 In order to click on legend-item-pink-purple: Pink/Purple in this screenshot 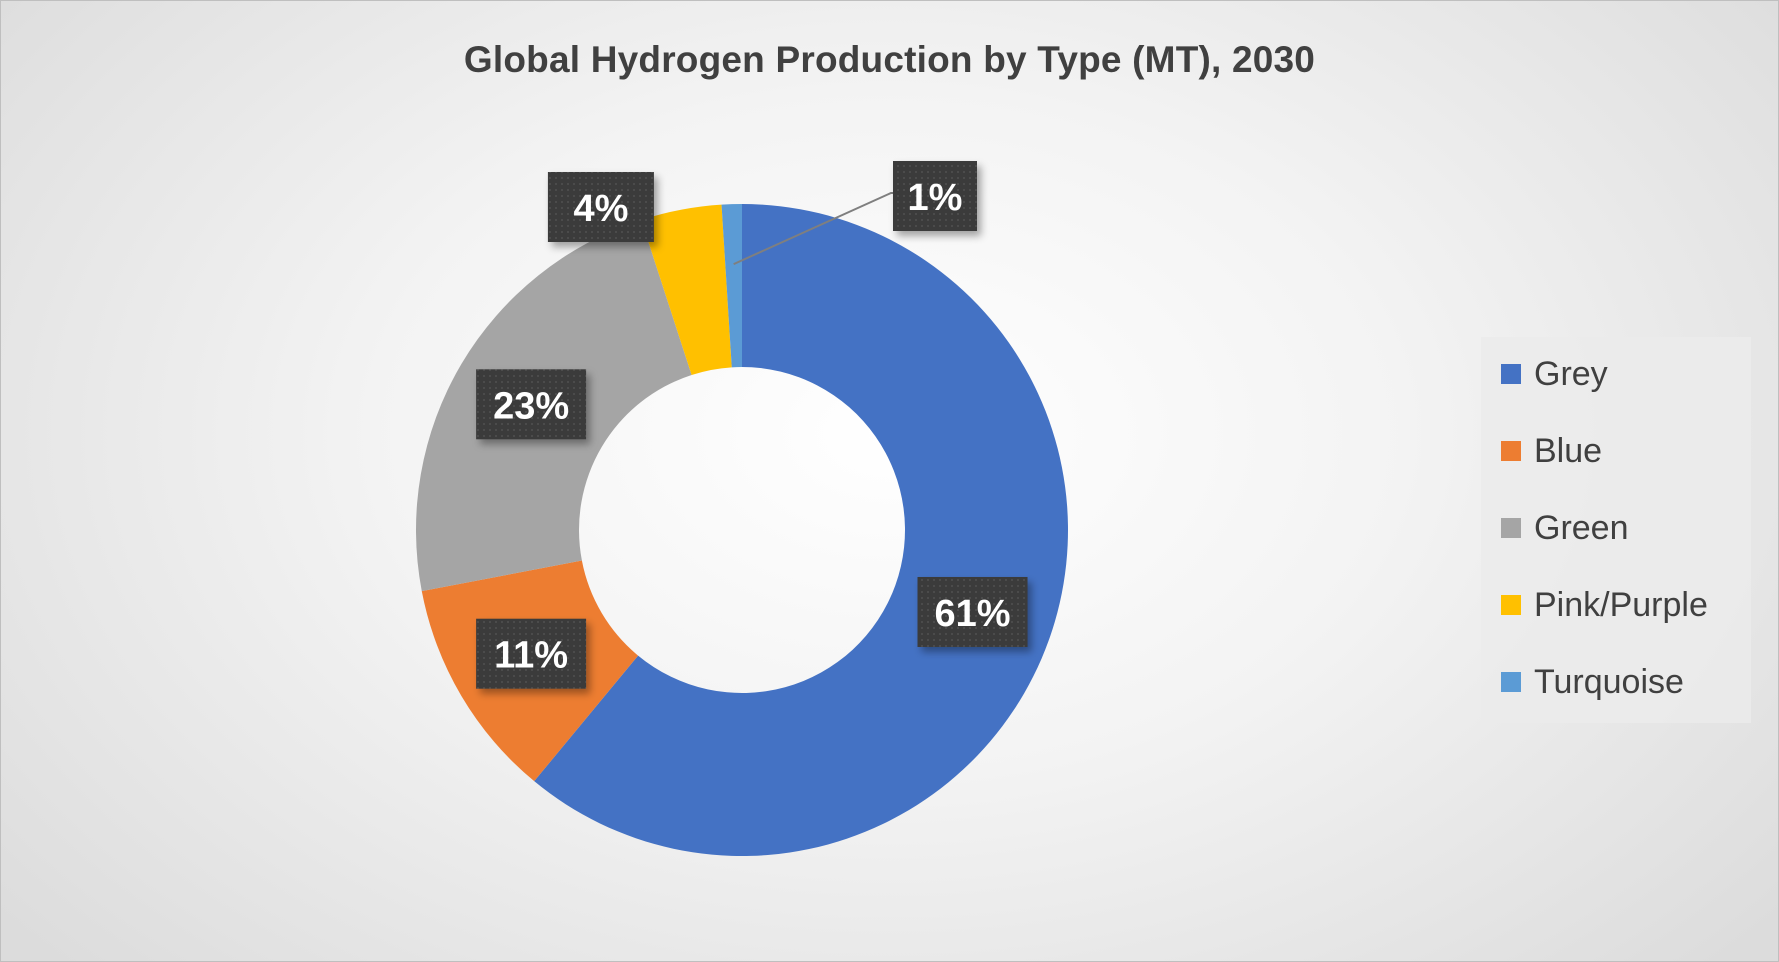, I will do `click(1604, 605)`.